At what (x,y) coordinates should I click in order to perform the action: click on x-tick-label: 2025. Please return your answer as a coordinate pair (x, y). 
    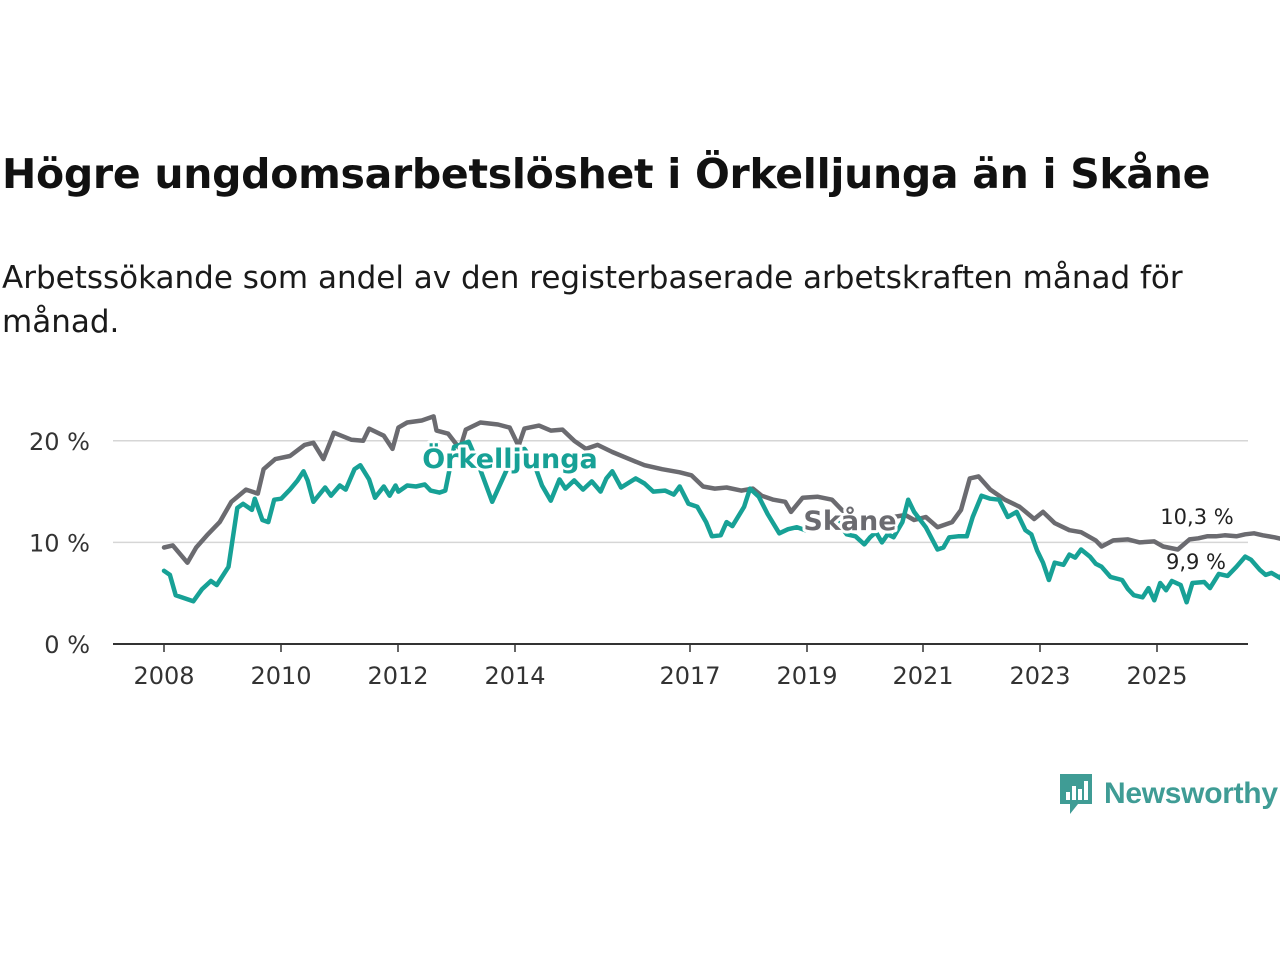
    Looking at the image, I should click on (1156, 676).